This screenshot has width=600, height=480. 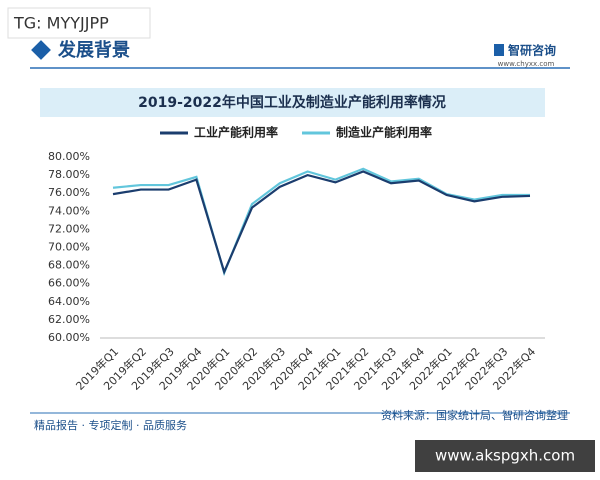 I want to click on legend-label: 工业产能利用率, so click(x=236, y=132).